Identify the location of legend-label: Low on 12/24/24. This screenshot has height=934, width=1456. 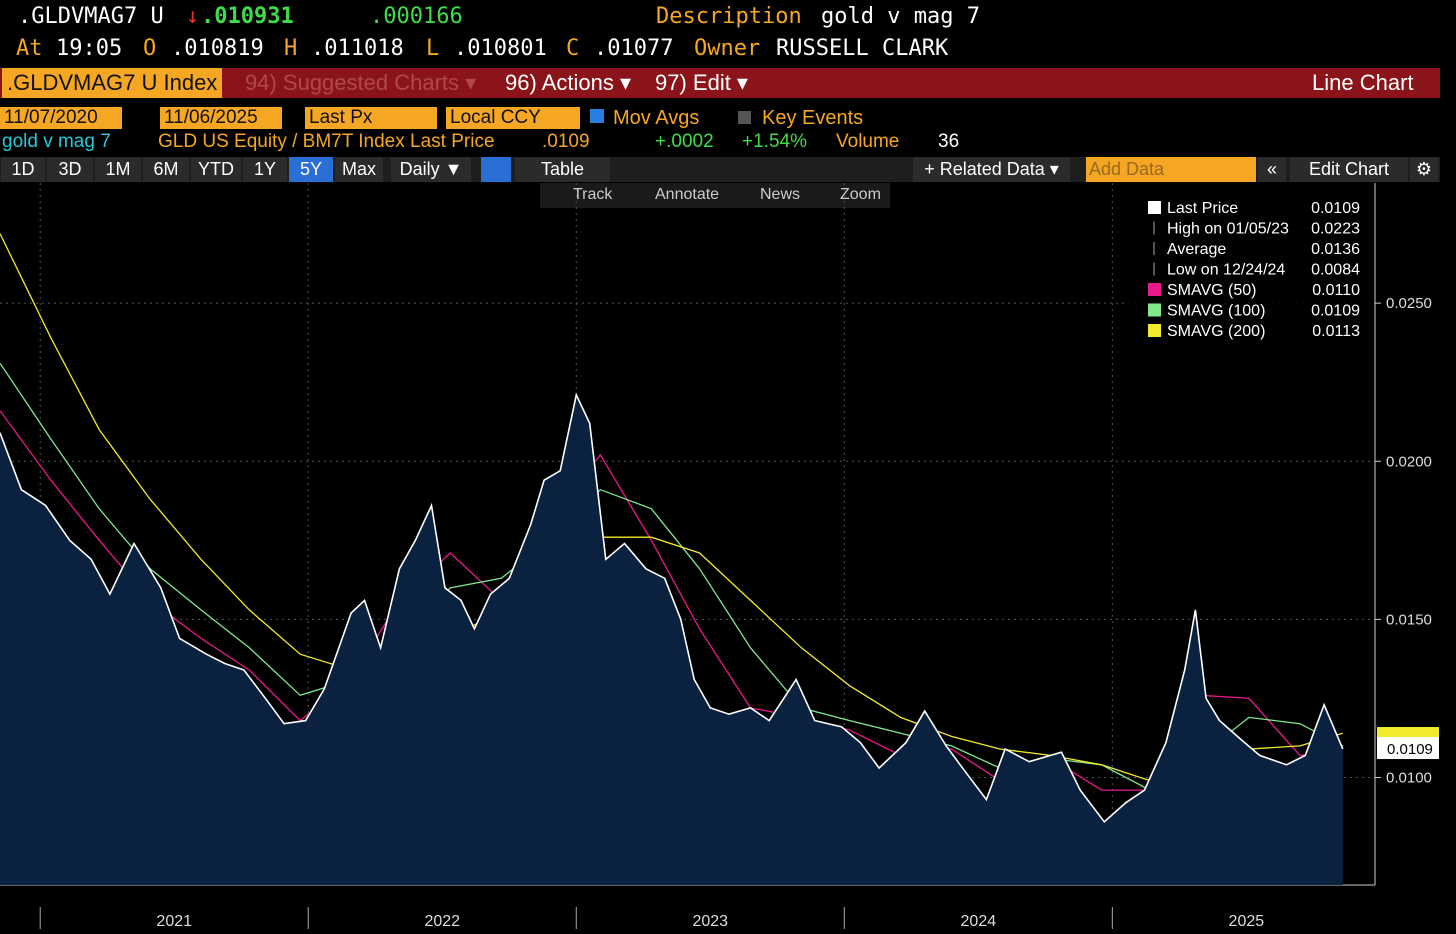
(1226, 270).